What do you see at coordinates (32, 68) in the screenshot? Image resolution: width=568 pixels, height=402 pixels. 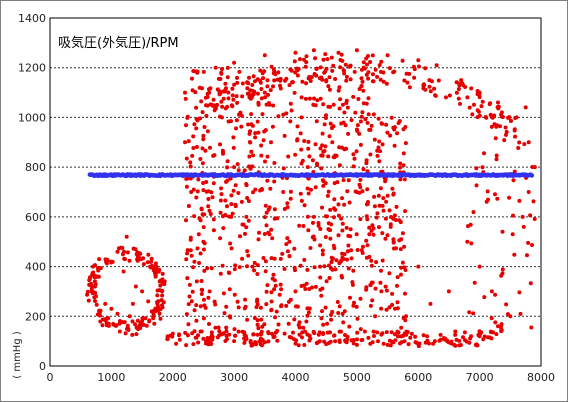 I see `y-tick-label: 1200` at bounding box center [32, 68].